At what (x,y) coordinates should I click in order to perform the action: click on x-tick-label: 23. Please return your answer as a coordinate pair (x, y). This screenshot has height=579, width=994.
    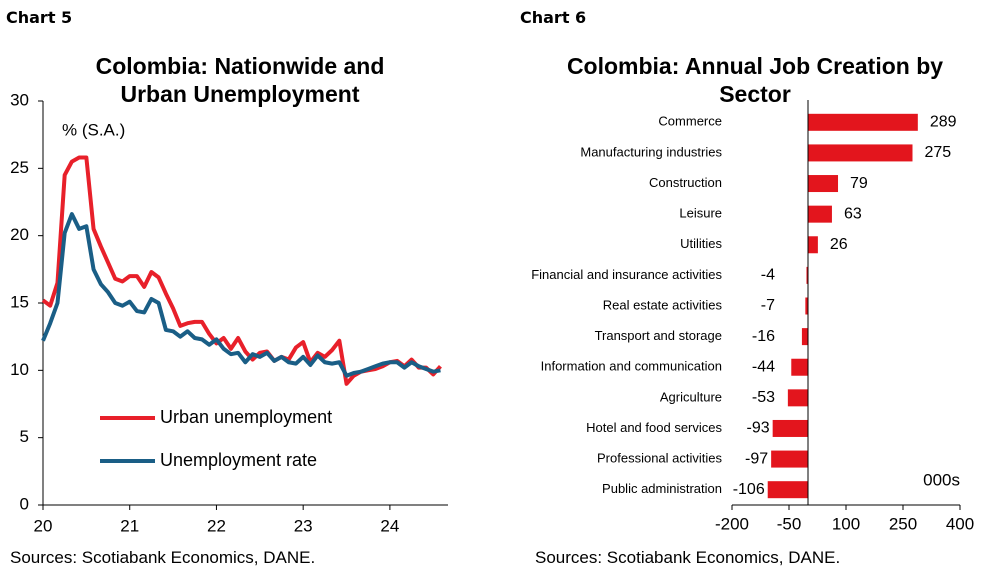
    Looking at the image, I should click on (303, 525).